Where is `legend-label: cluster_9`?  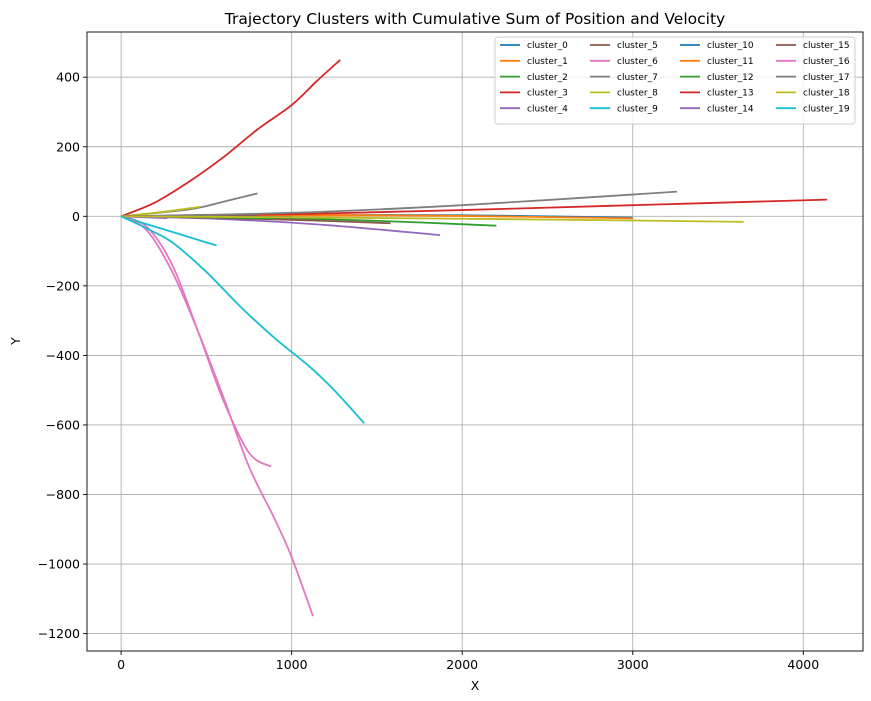
legend-label: cluster_9 is located at coordinates (637, 109).